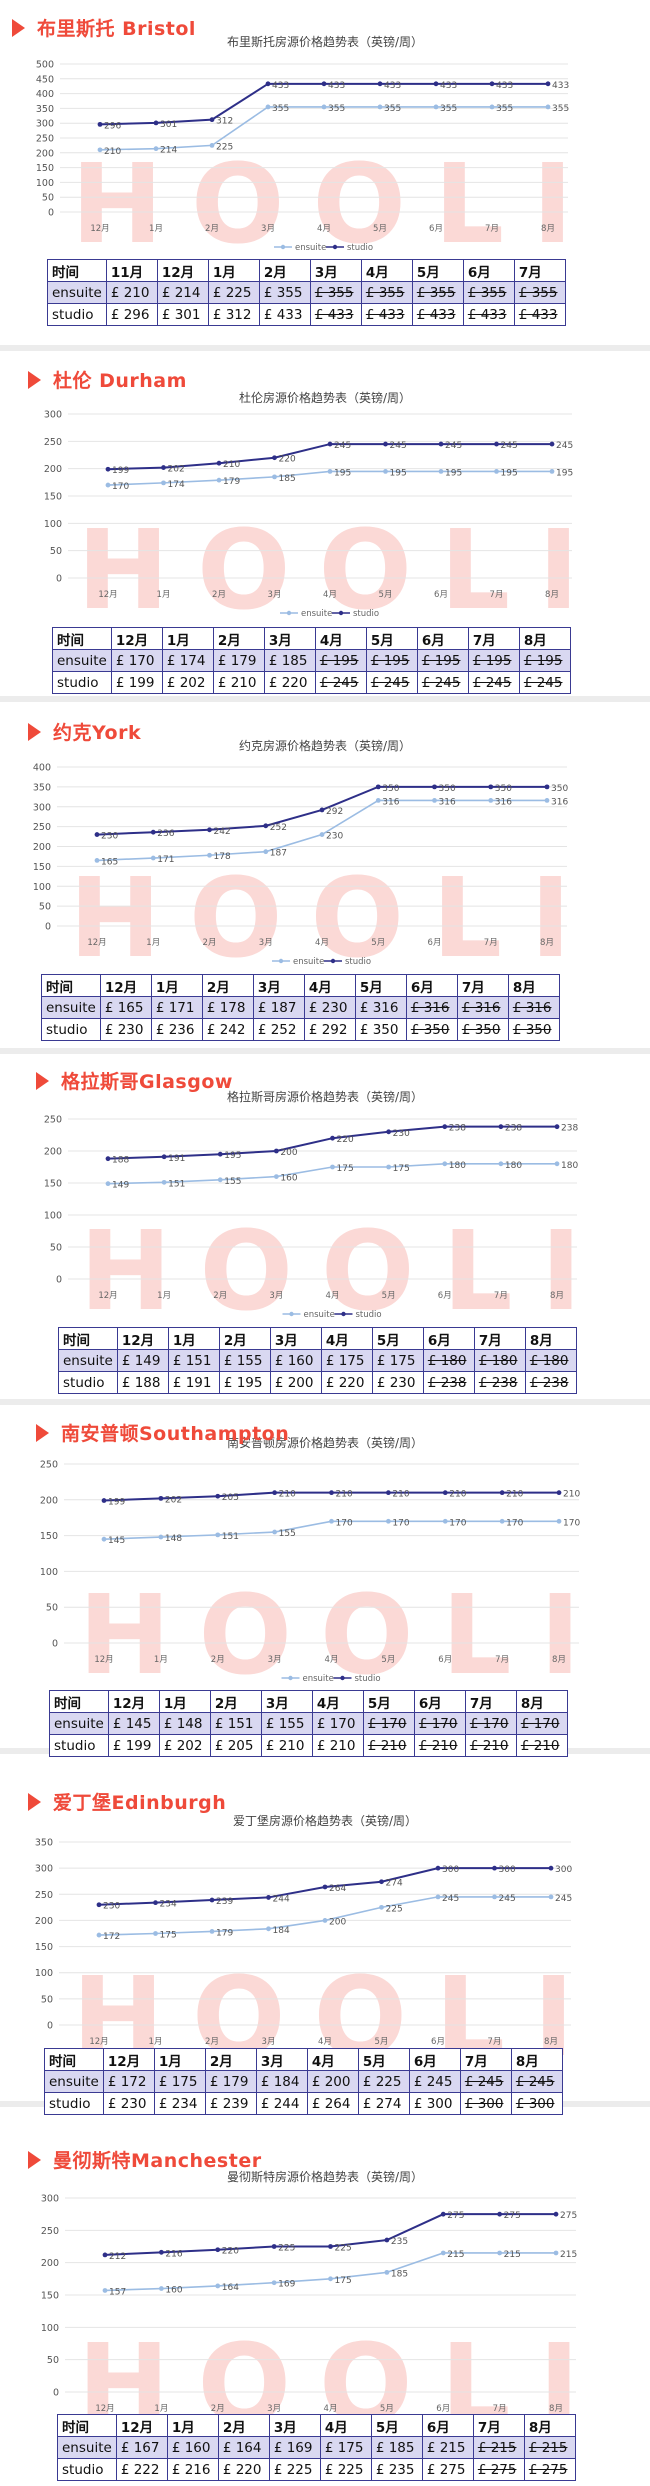  Describe the element at coordinates (222, 857) in the screenshot. I see `data-label: 178` at that location.